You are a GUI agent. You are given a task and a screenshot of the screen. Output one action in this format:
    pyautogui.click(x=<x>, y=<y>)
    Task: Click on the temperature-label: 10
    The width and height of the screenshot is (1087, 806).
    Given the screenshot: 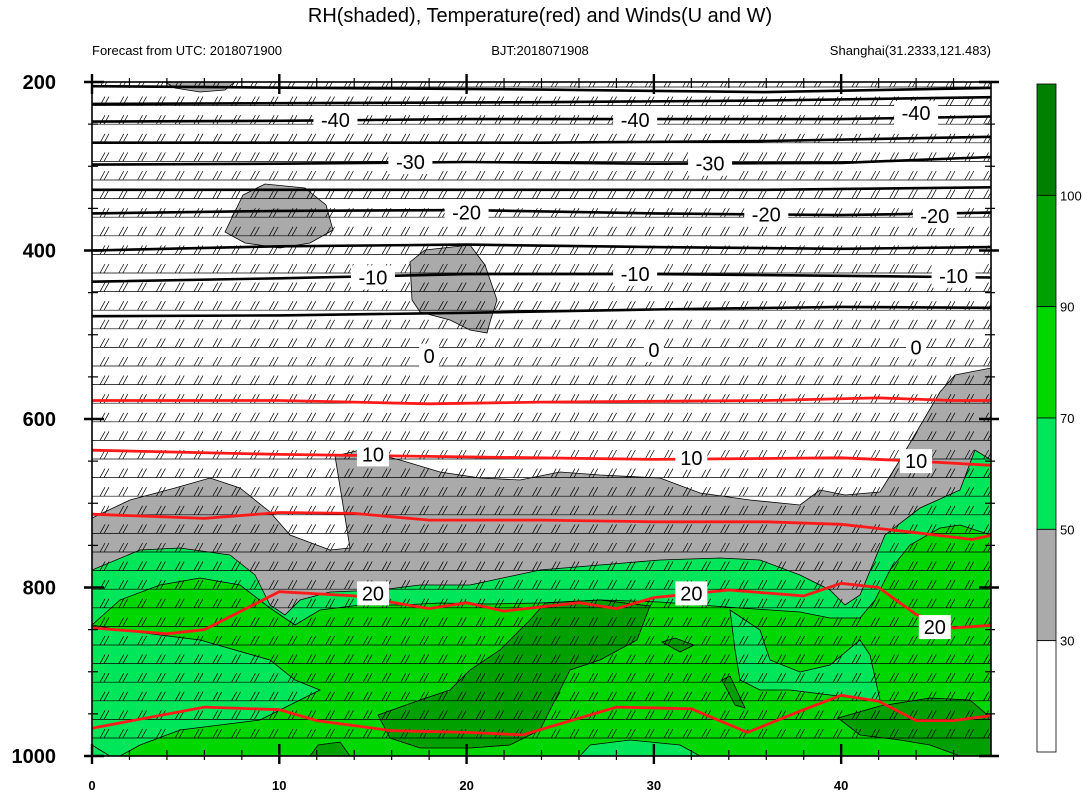 What is the action you would take?
    pyautogui.click(x=373, y=455)
    